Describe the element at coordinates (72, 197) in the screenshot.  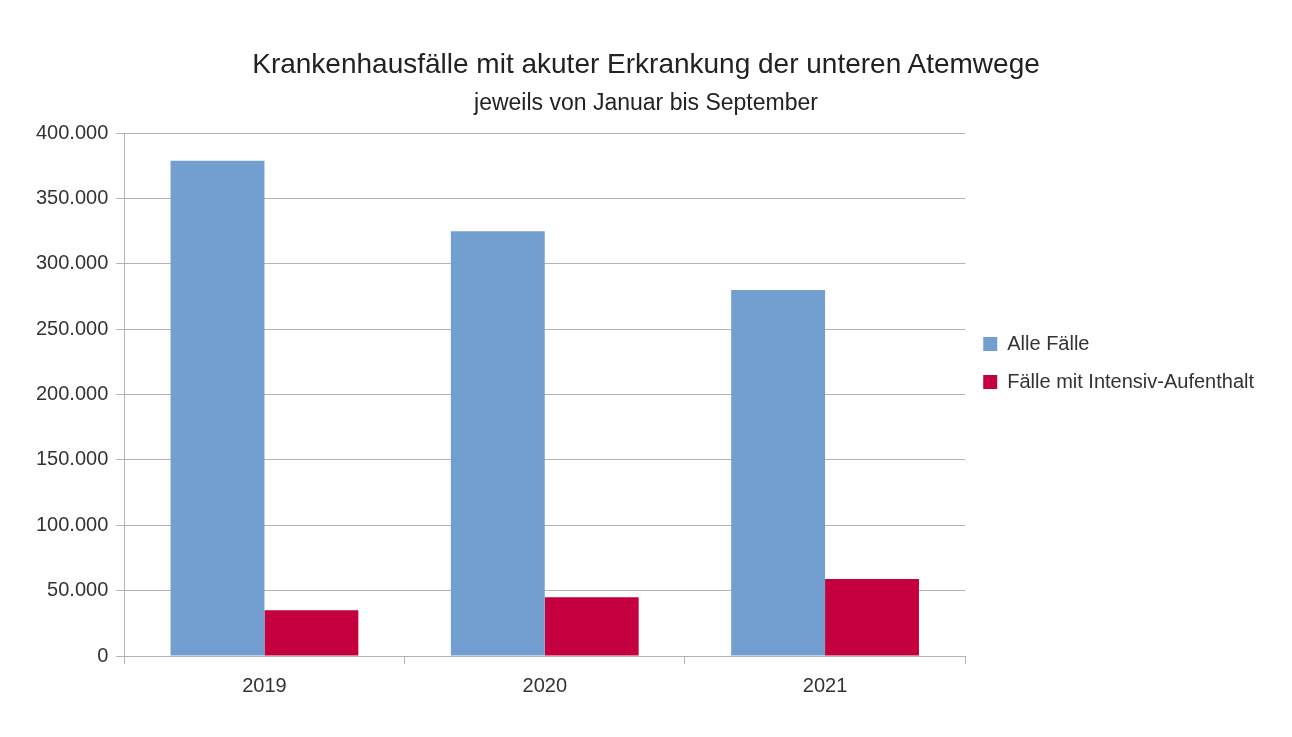
I see `y-tick-label: 350.000` at that location.